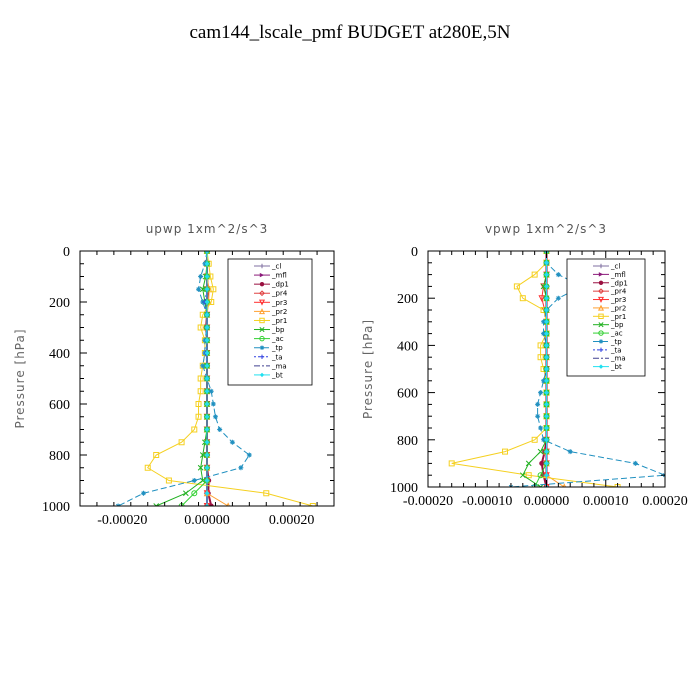 The height and width of the screenshot is (700, 700). I want to click on series-group, so click(556, 369).